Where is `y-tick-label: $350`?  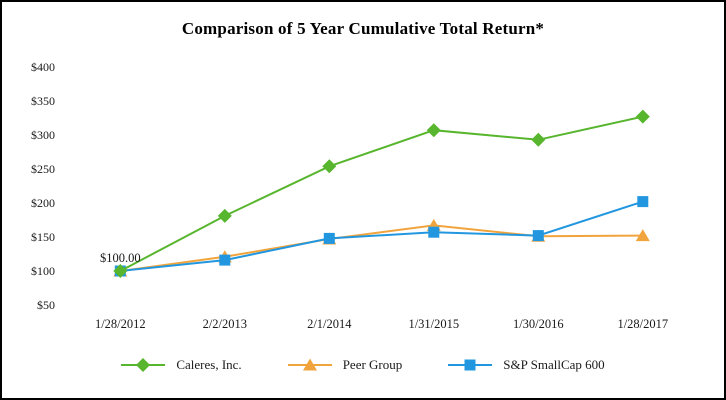
y-tick-label: $350 is located at coordinates (43, 101).